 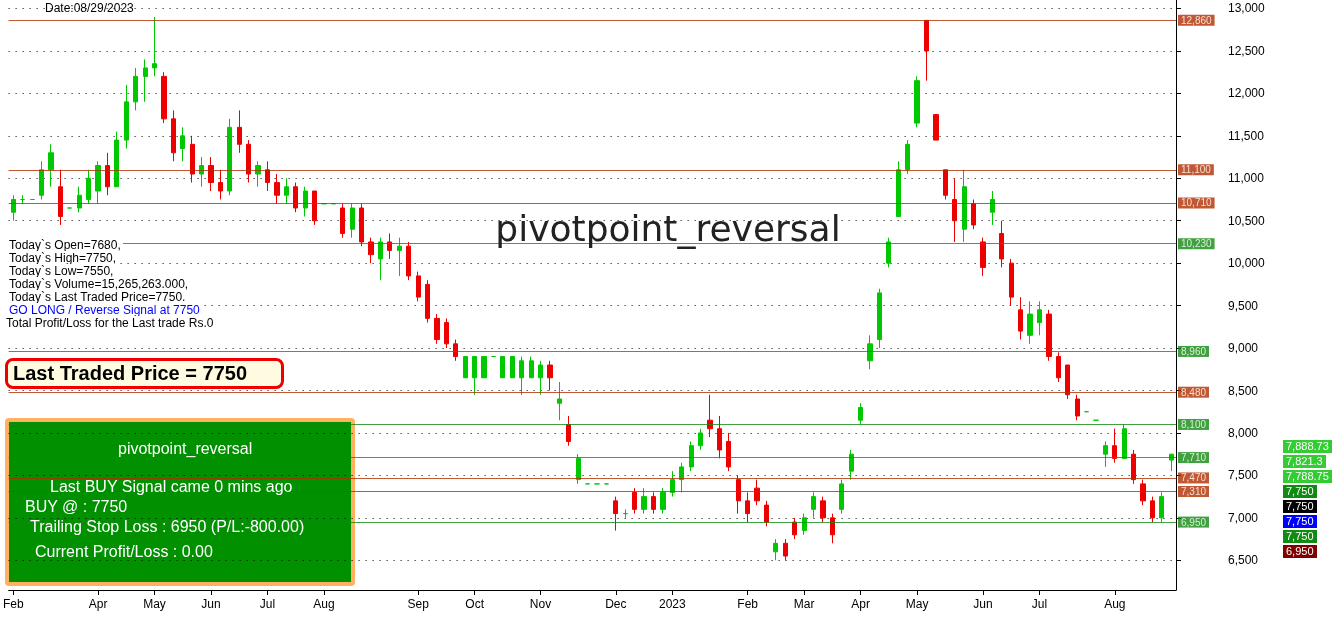 I want to click on annotation: Date:08/29/2023, so click(x=89, y=8).